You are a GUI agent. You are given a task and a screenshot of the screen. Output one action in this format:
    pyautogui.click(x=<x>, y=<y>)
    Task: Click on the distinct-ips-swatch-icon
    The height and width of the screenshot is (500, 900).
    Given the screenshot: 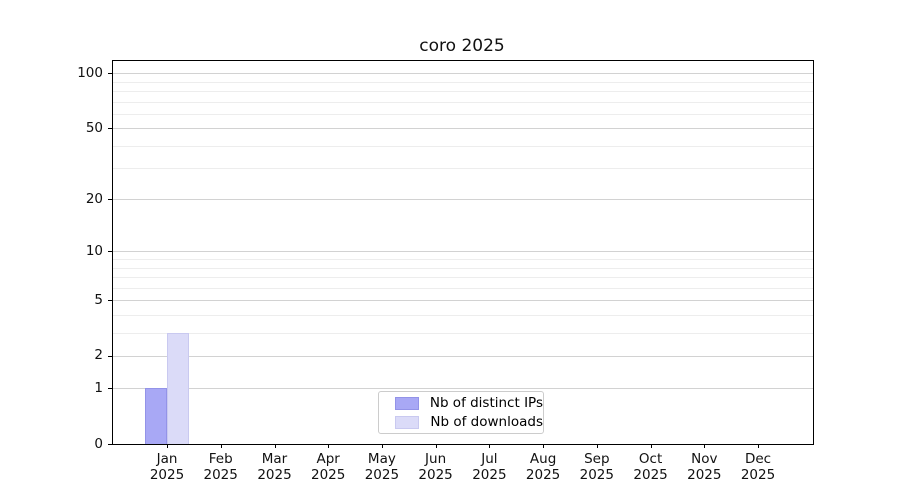 What is the action you would take?
    pyautogui.click(x=407, y=403)
    